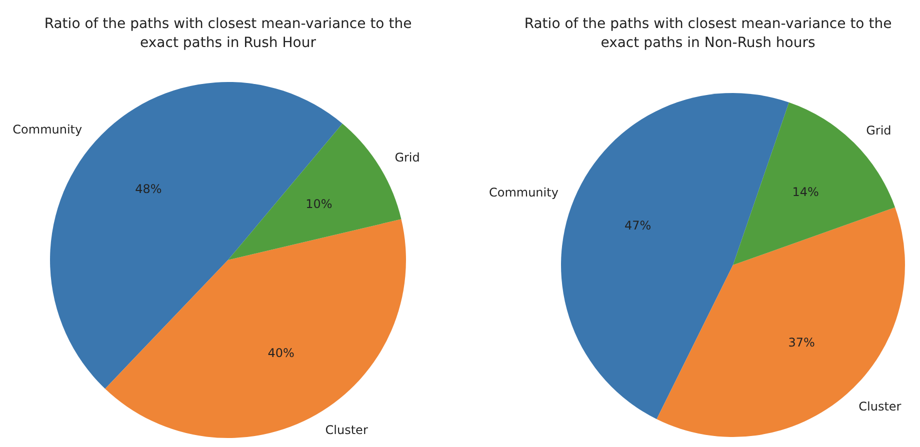 The width and height of the screenshot is (920, 447). Describe the element at coordinates (319, 204) in the screenshot. I see `data-label: 10%` at that location.